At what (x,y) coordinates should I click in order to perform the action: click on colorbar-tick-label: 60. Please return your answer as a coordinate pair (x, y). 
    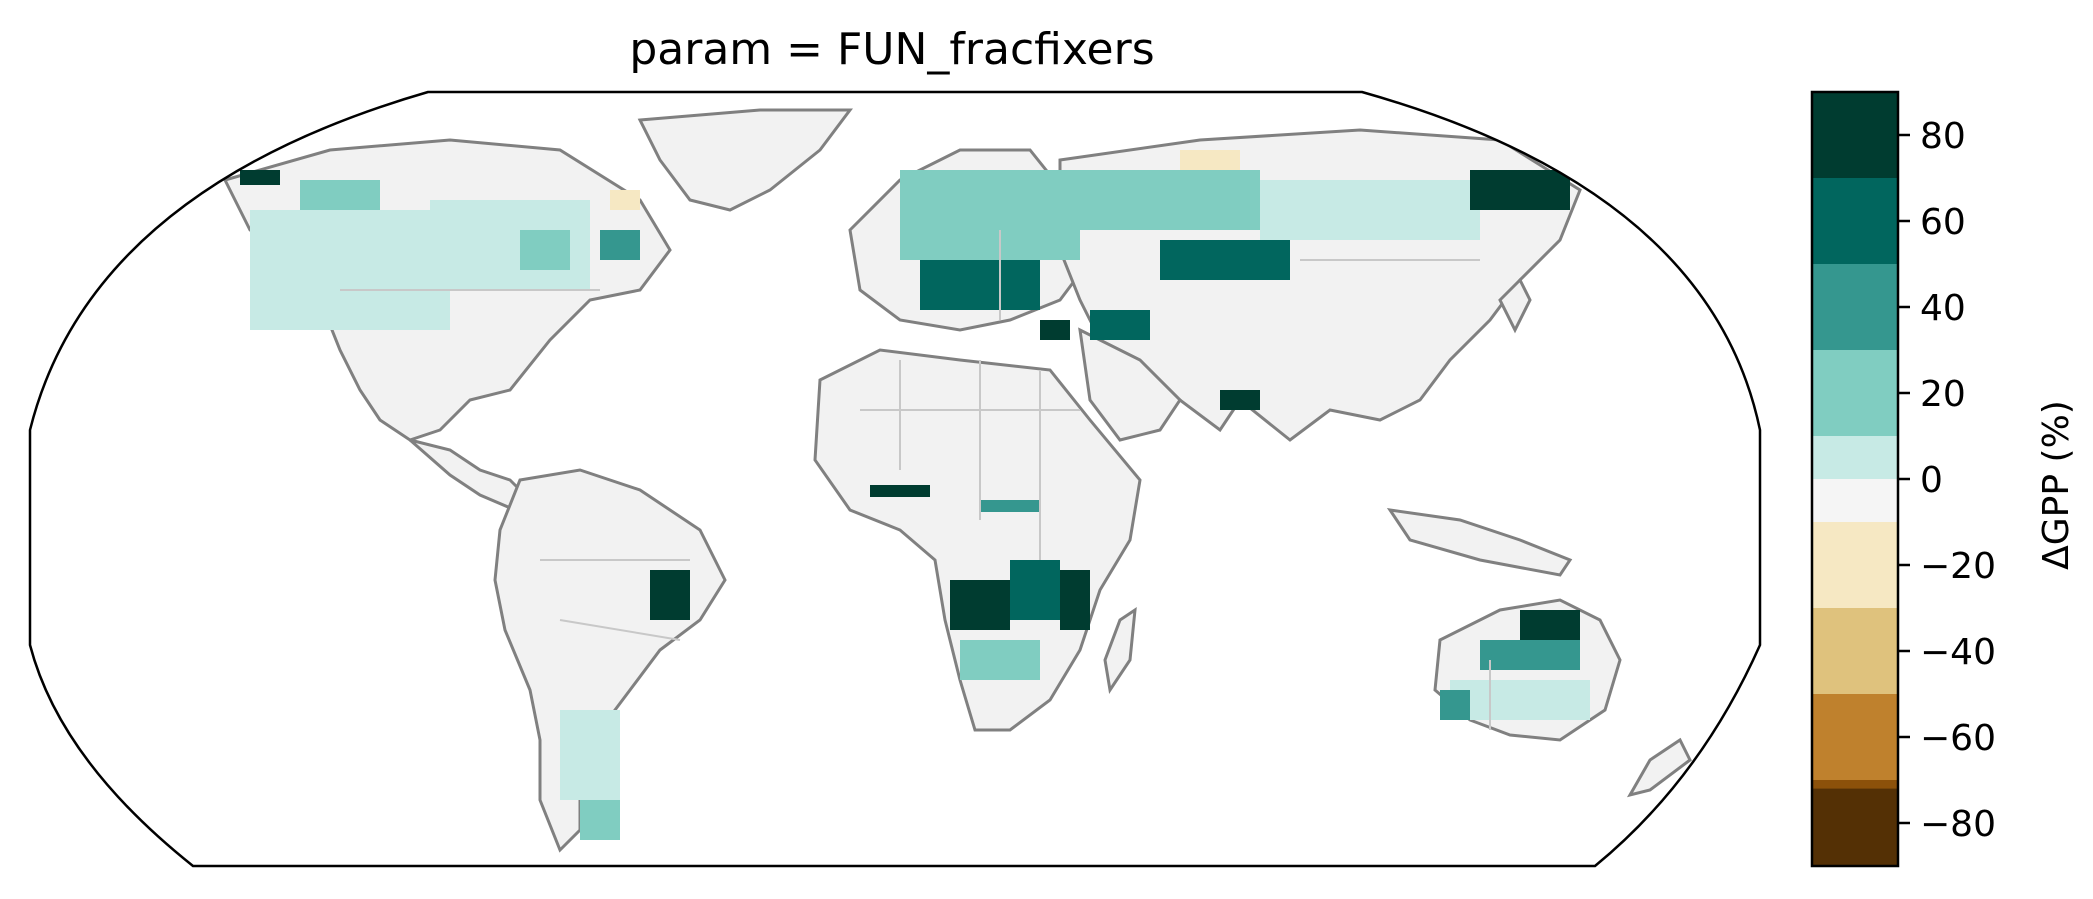
    Looking at the image, I should click on (1943, 222).